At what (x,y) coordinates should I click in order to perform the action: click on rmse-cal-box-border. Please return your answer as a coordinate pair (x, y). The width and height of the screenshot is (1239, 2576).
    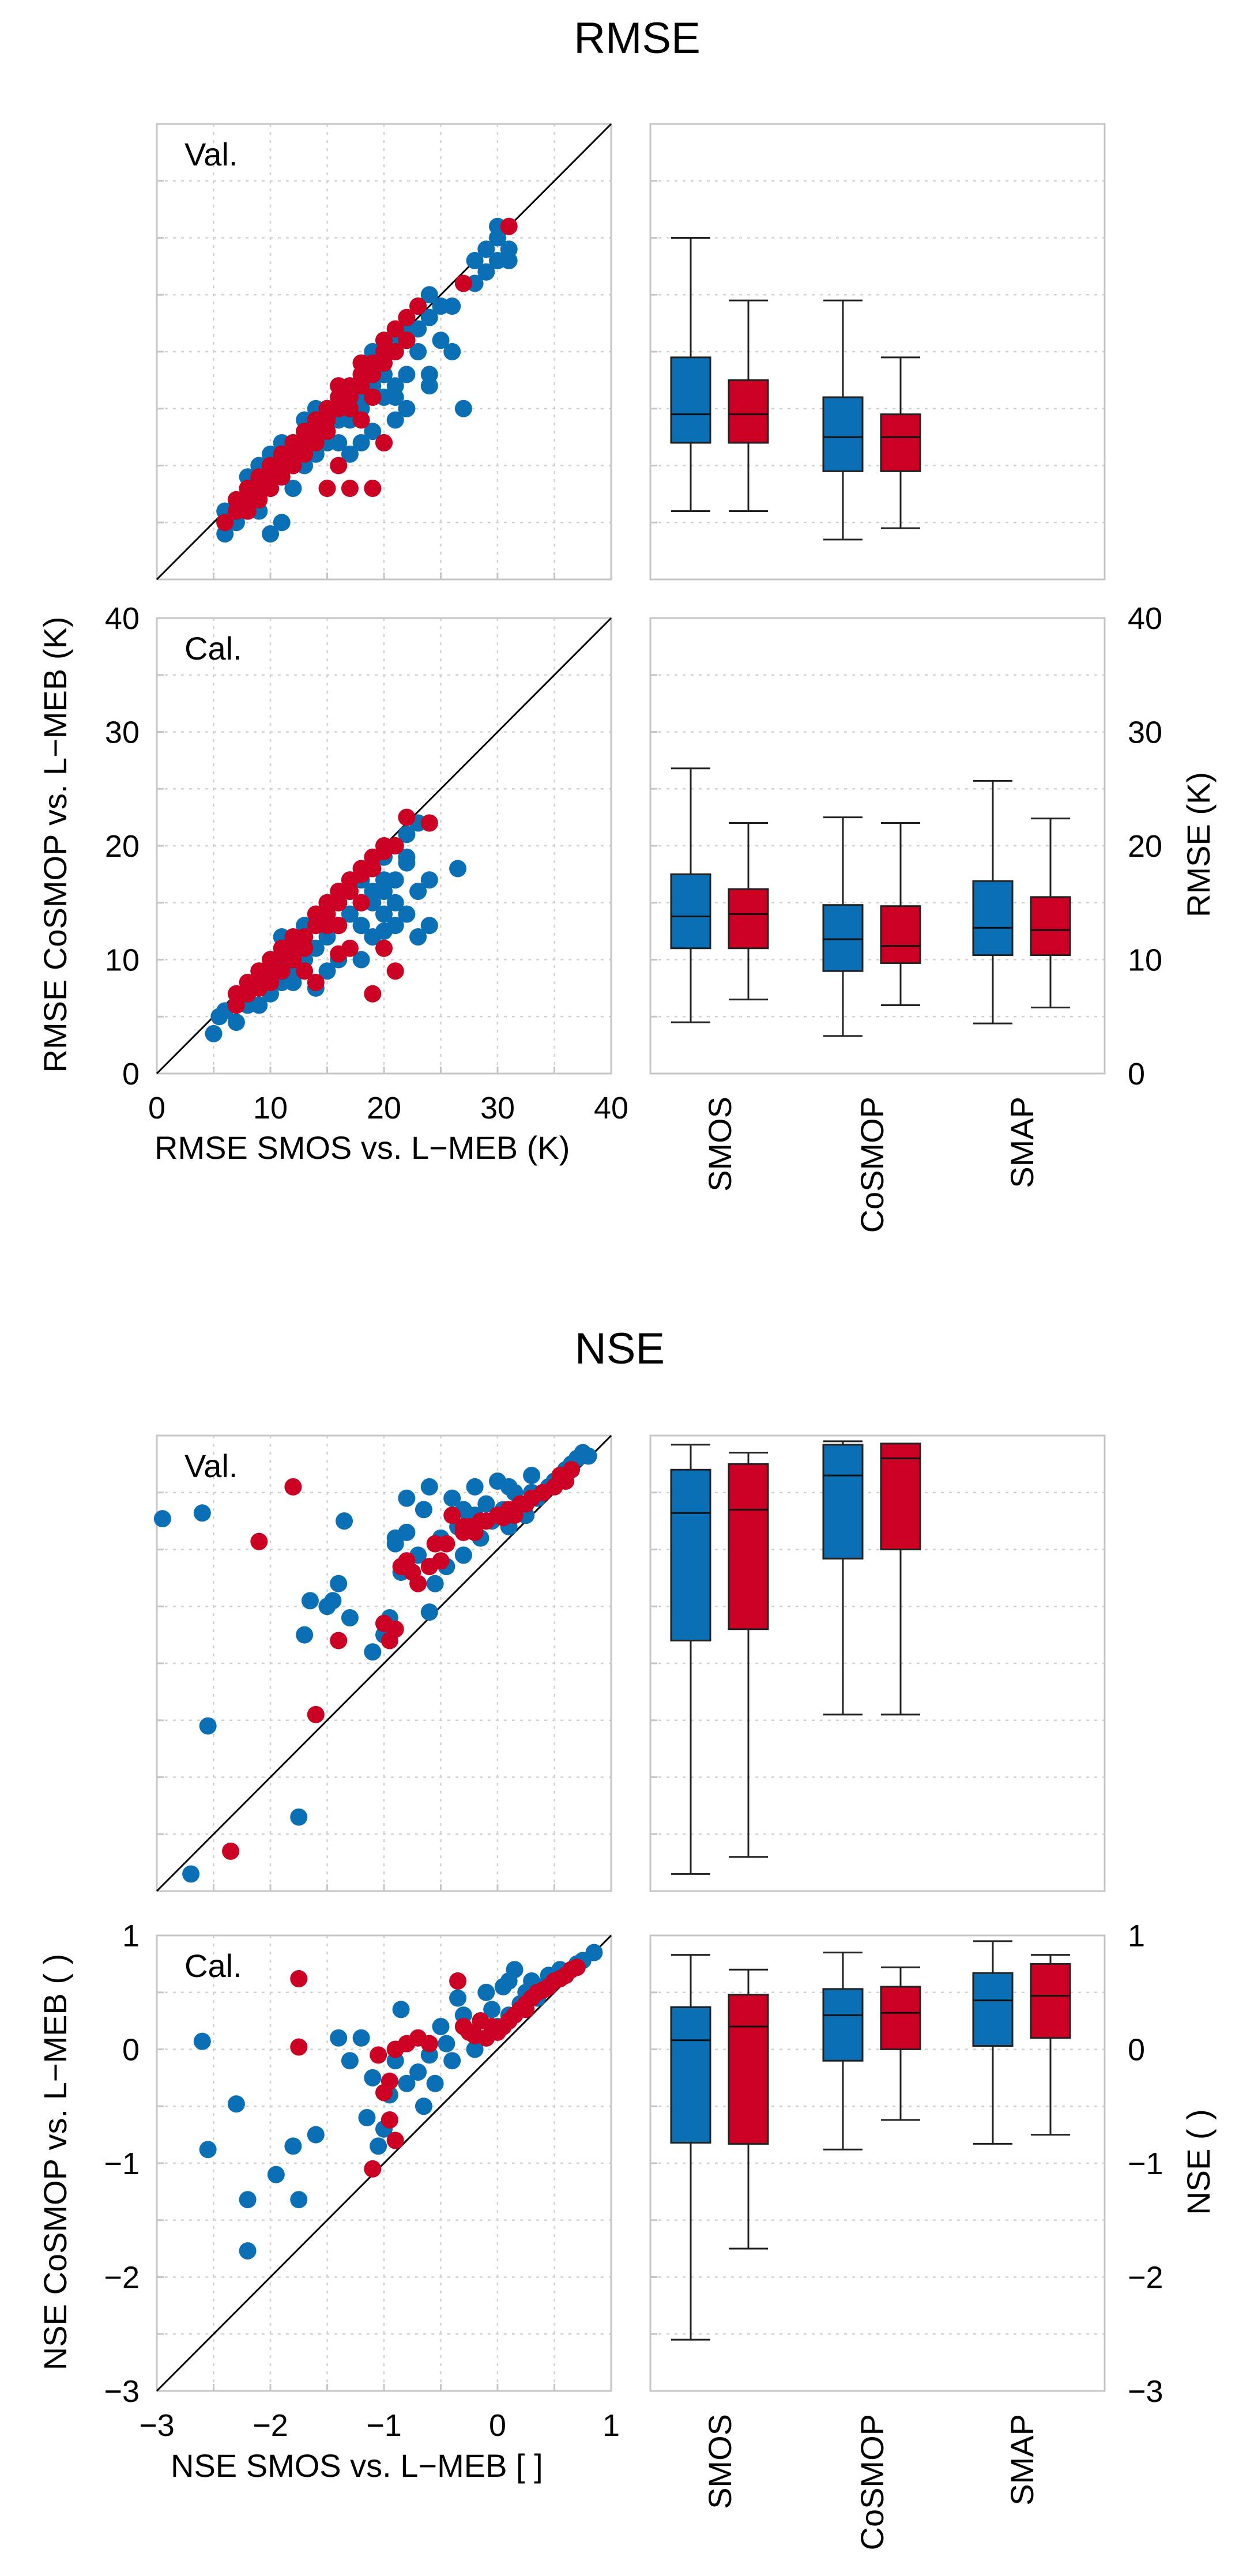
    Looking at the image, I should click on (877, 846).